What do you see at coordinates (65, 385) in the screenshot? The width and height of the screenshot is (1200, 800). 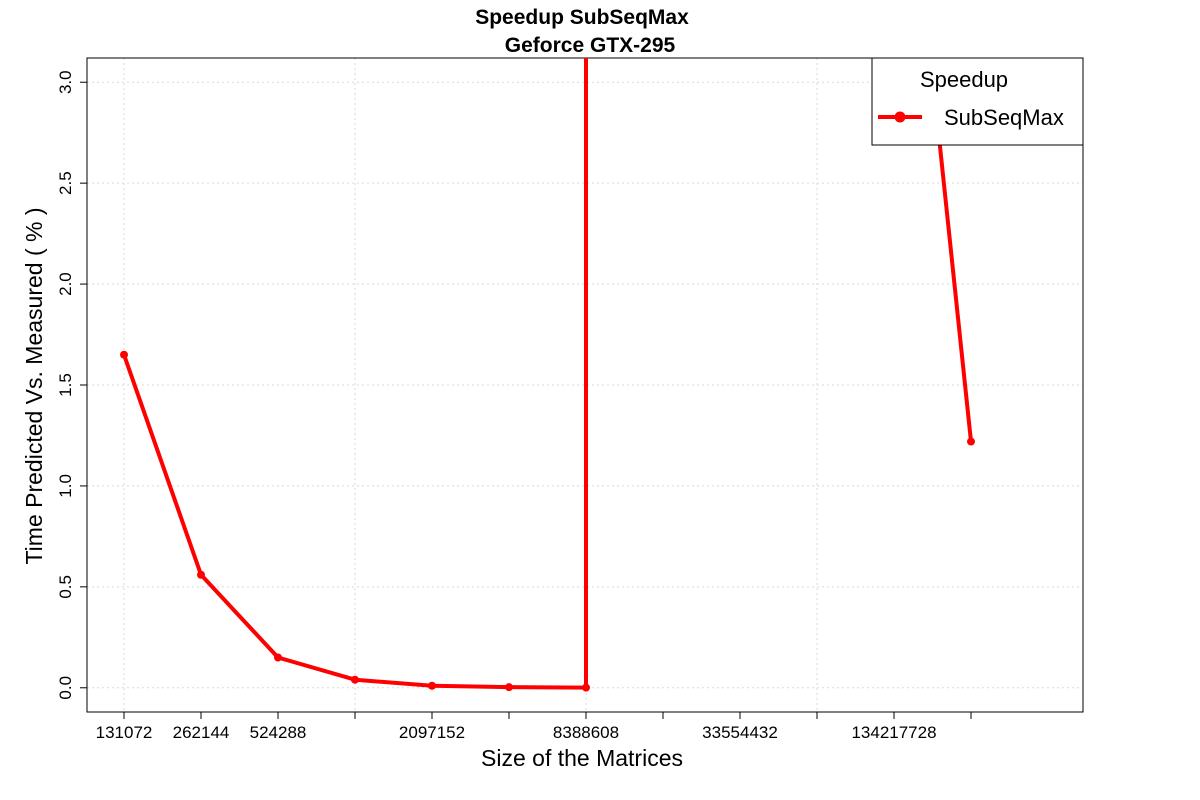 I see `y-tick-label: 1.5` at bounding box center [65, 385].